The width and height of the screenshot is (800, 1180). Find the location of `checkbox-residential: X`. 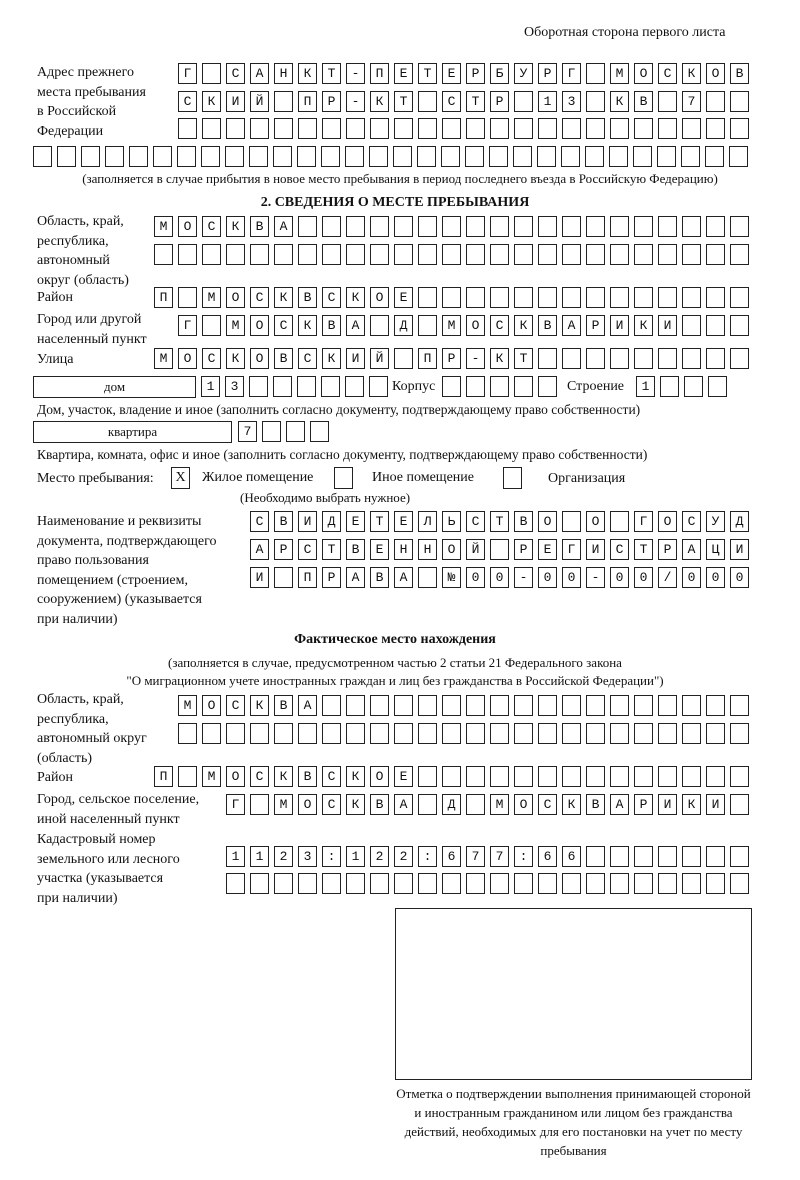

checkbox-residential: X is located at coordinates (180, 478).